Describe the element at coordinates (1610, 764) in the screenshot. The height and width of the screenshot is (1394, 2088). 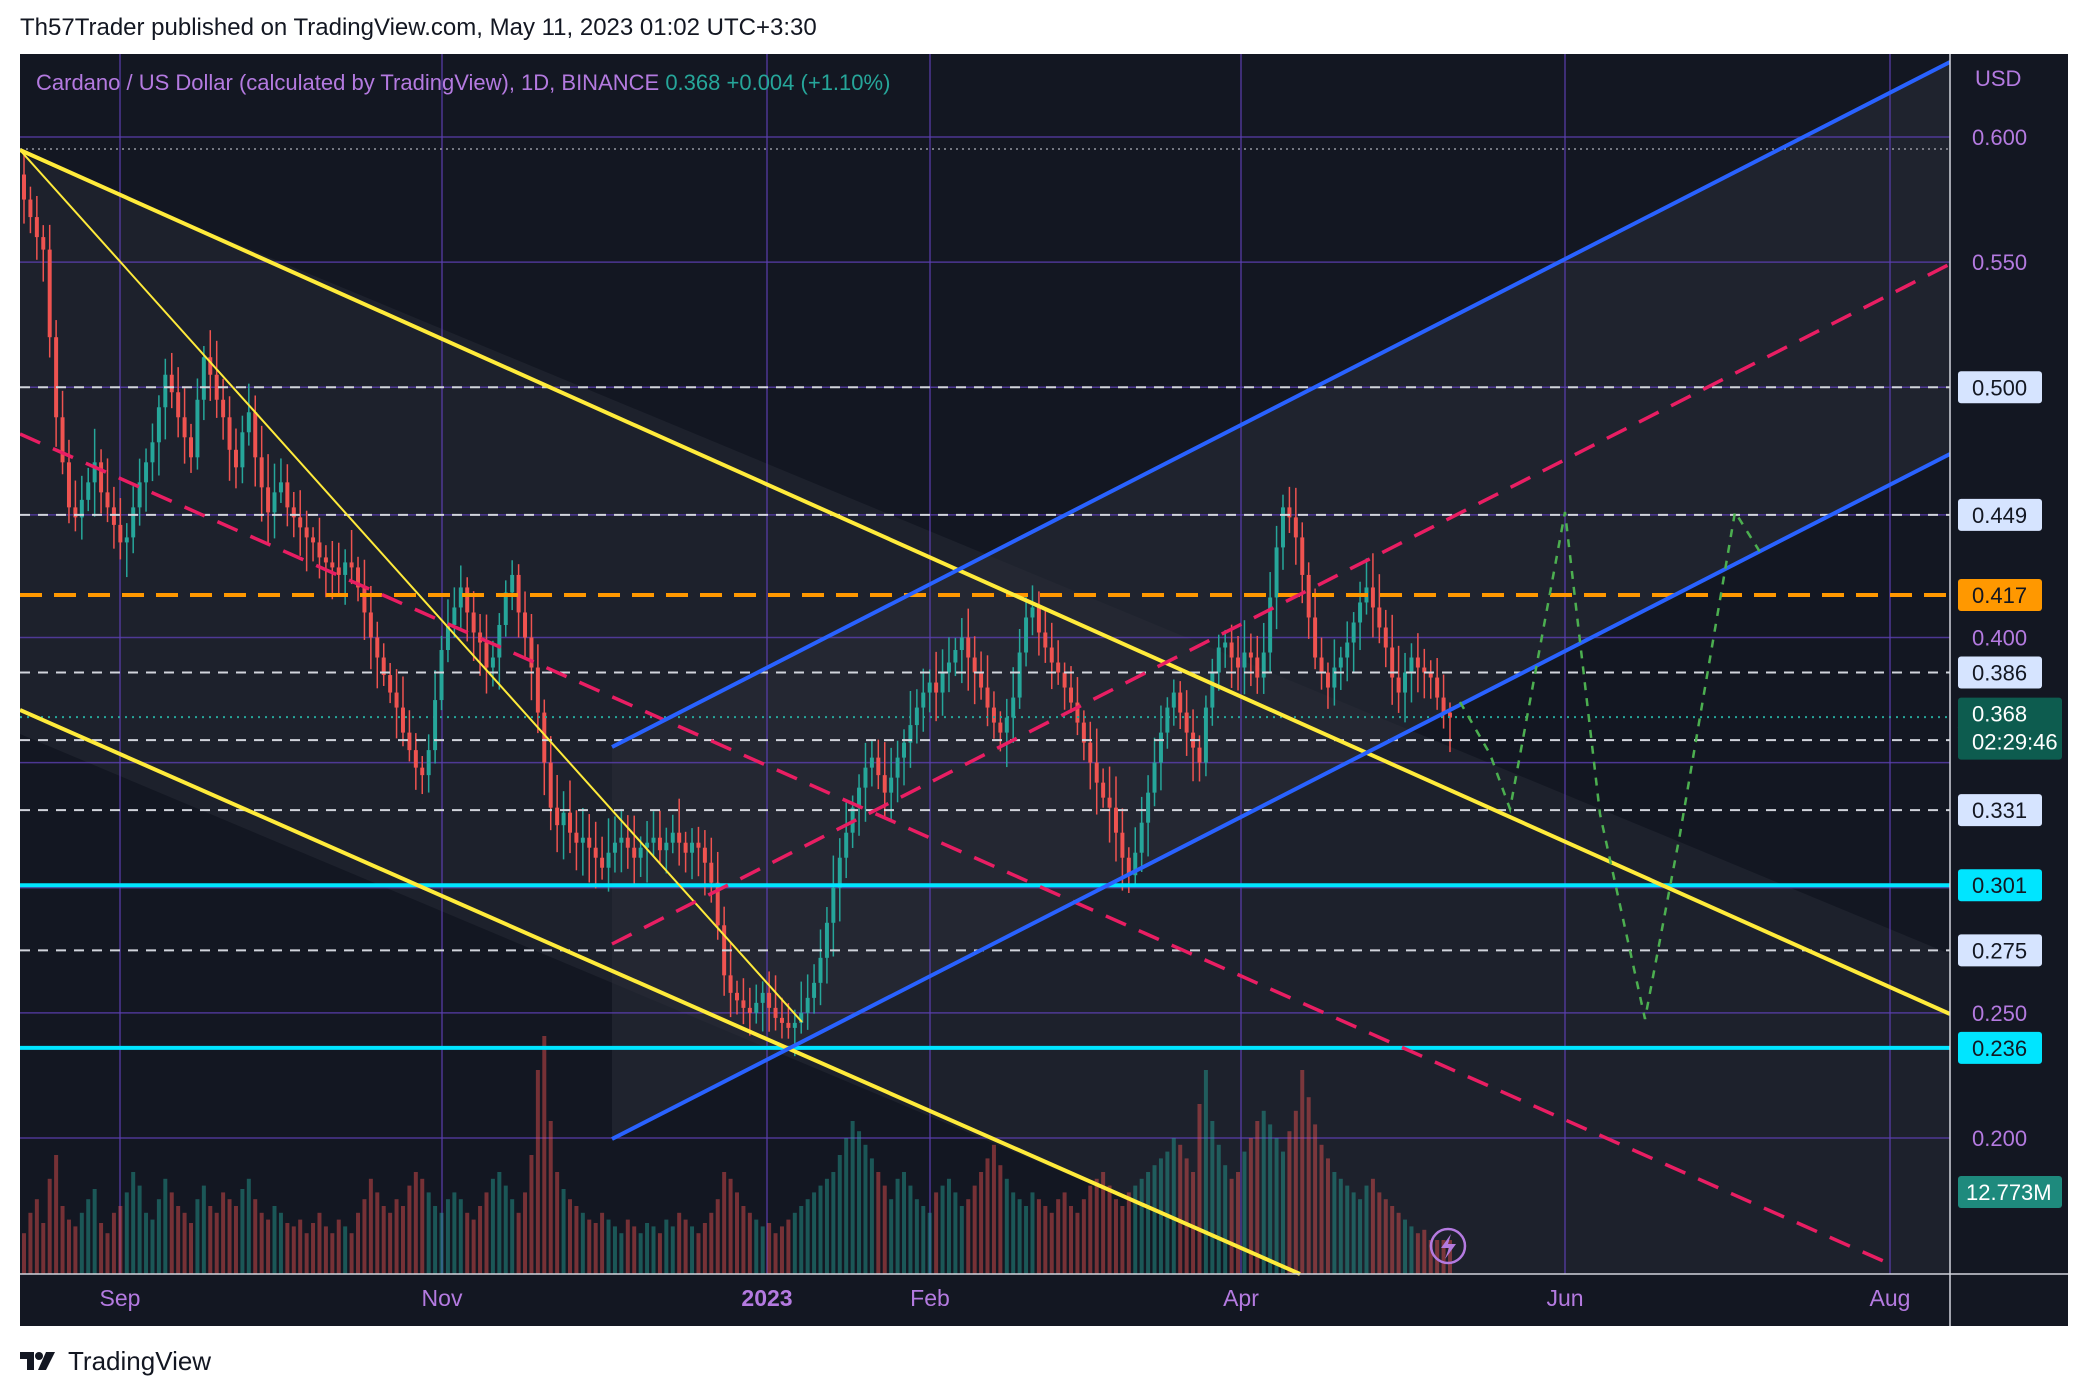
I see `projection-path` at that location.